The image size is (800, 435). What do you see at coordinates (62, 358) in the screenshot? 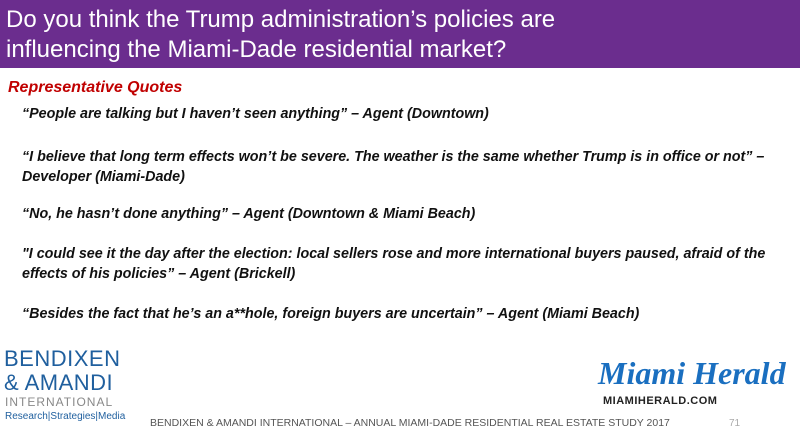
I see `logo-text: BENDIXEN` at bounding box center [62, 358].